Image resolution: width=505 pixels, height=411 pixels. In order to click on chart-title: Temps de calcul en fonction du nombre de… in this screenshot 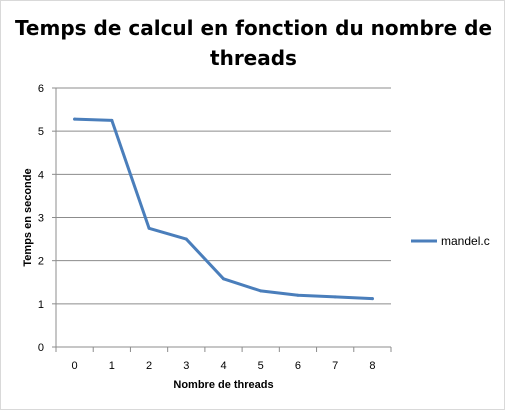, I will do `click(253, 43)`.